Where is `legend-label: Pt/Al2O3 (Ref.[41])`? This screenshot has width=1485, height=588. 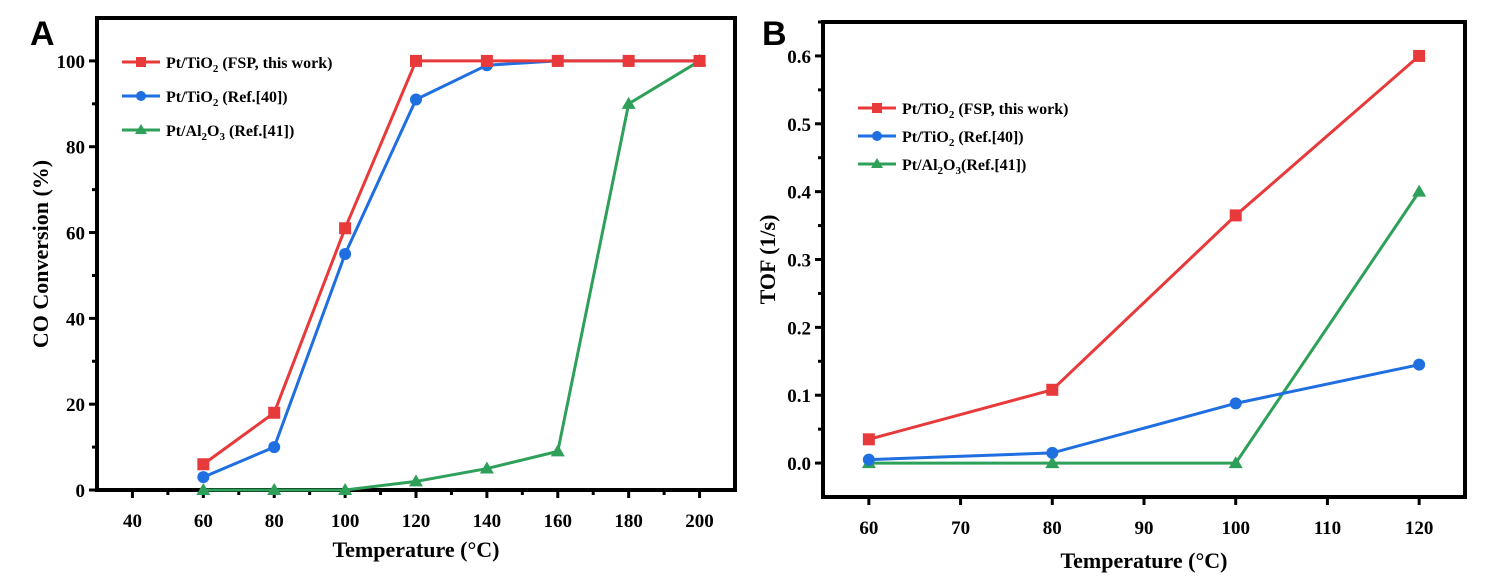 legend-label: Pt/Al2O3 (Ref.[41]) is located at coordinates (230, 133).